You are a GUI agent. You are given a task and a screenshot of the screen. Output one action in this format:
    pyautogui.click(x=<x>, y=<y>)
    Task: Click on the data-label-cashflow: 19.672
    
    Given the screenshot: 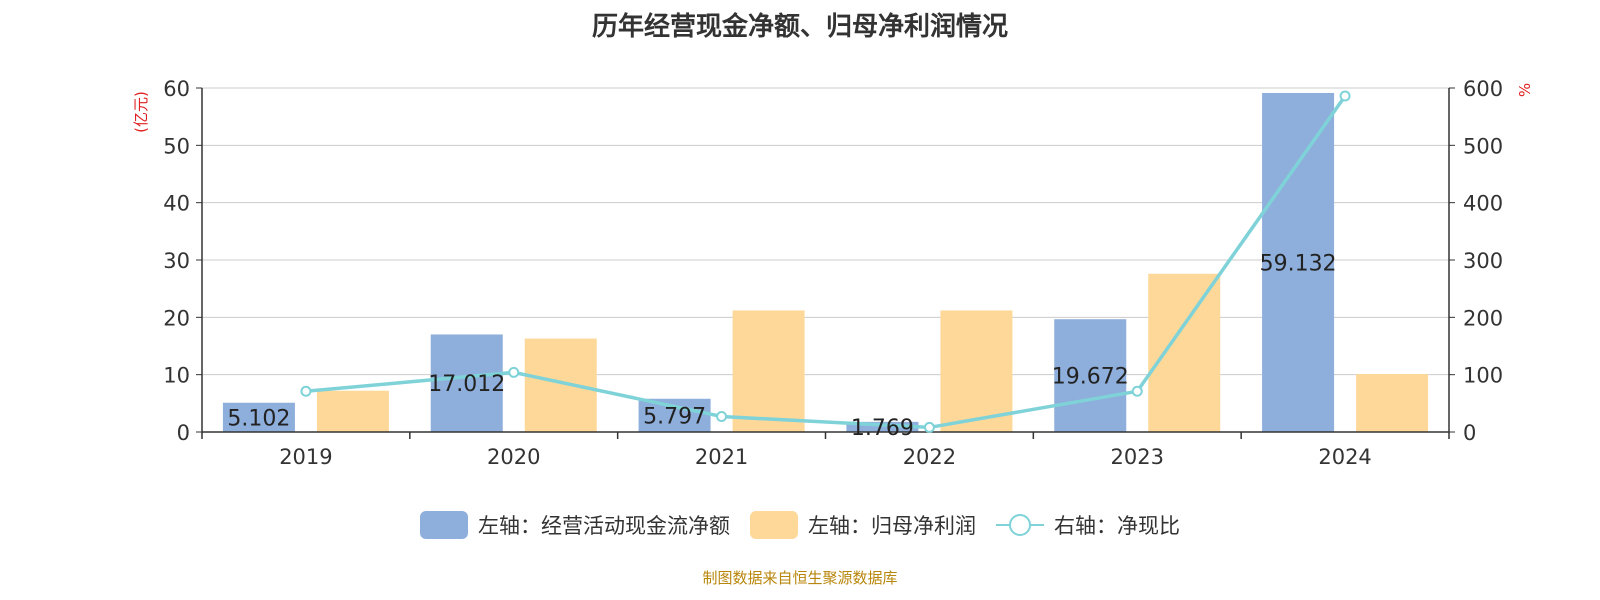 What is the action you would take?
    pyautogui.click(x=1090, y=377)
    